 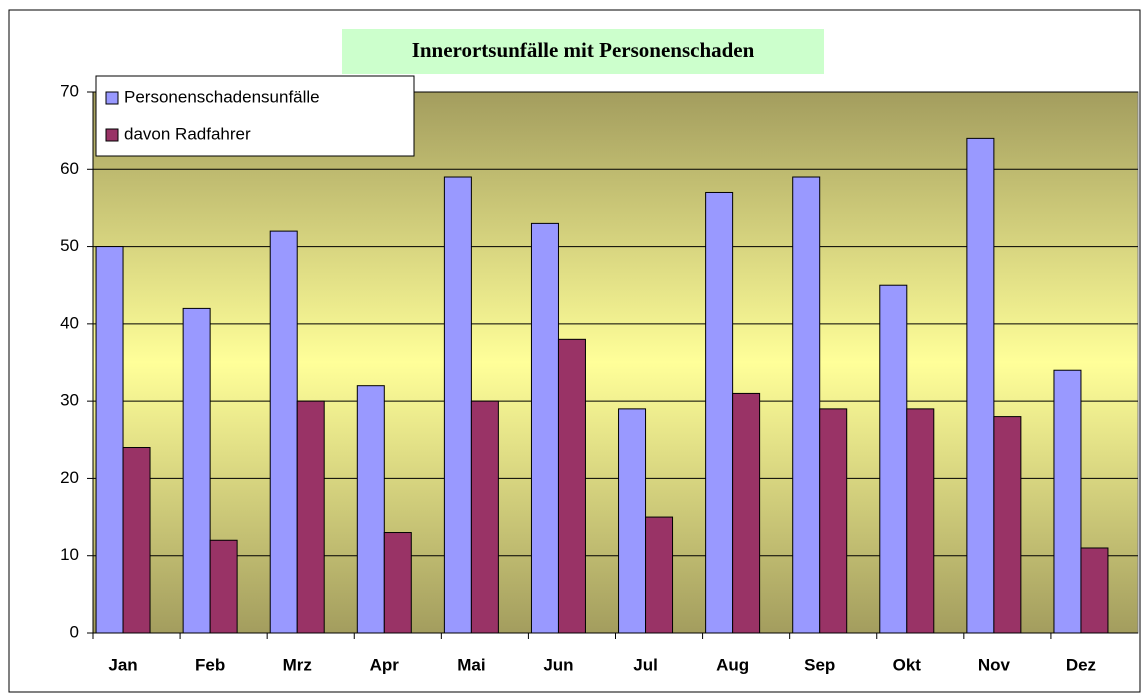 What do you see at coordinates (255, 116) in the screenshot?
I see `legend-box` at bounding box center [255, 116].